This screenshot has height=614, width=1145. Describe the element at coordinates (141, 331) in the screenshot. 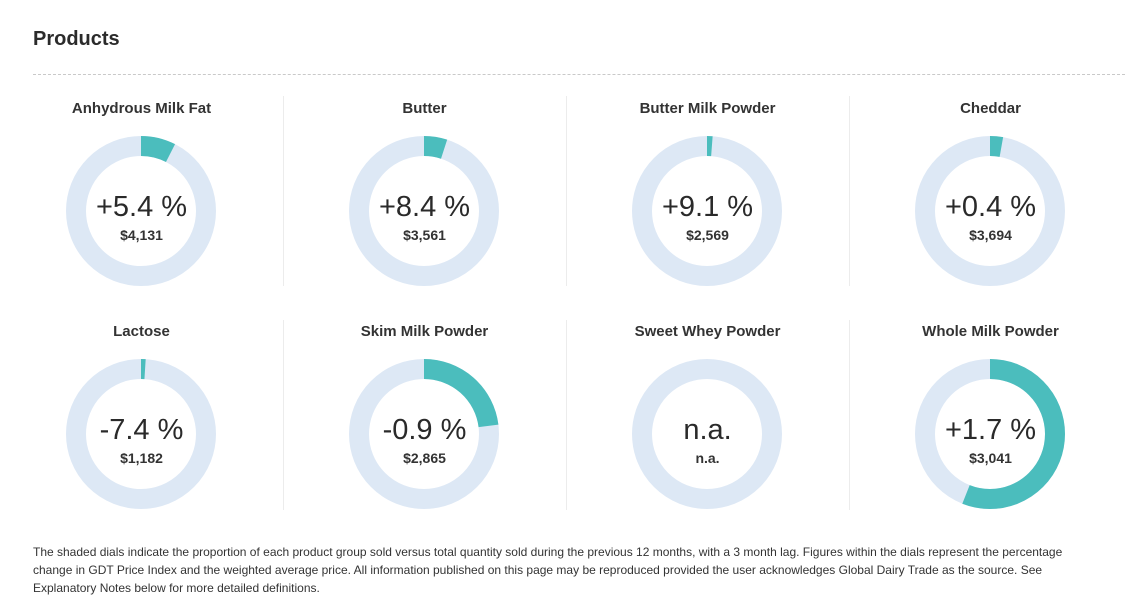

I see `product-name: Lactose` at that location.